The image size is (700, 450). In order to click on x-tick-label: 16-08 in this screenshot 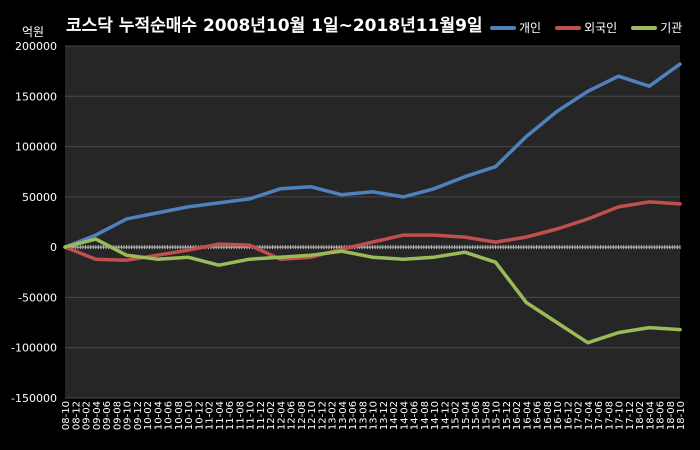, I will do `click(548, 415)`.